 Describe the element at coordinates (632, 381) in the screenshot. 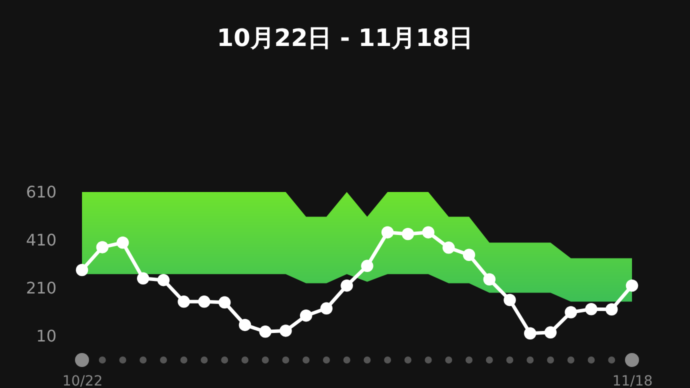

I see `x-tick-label: 11/18` at that location.